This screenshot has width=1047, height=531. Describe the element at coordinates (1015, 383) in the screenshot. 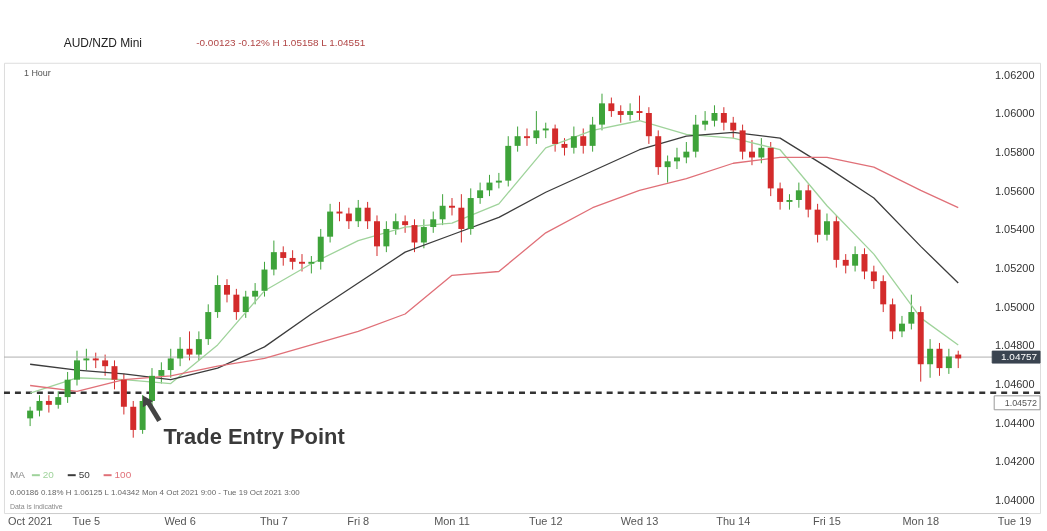

I see `y-tick-label: 1.04600` at that location.